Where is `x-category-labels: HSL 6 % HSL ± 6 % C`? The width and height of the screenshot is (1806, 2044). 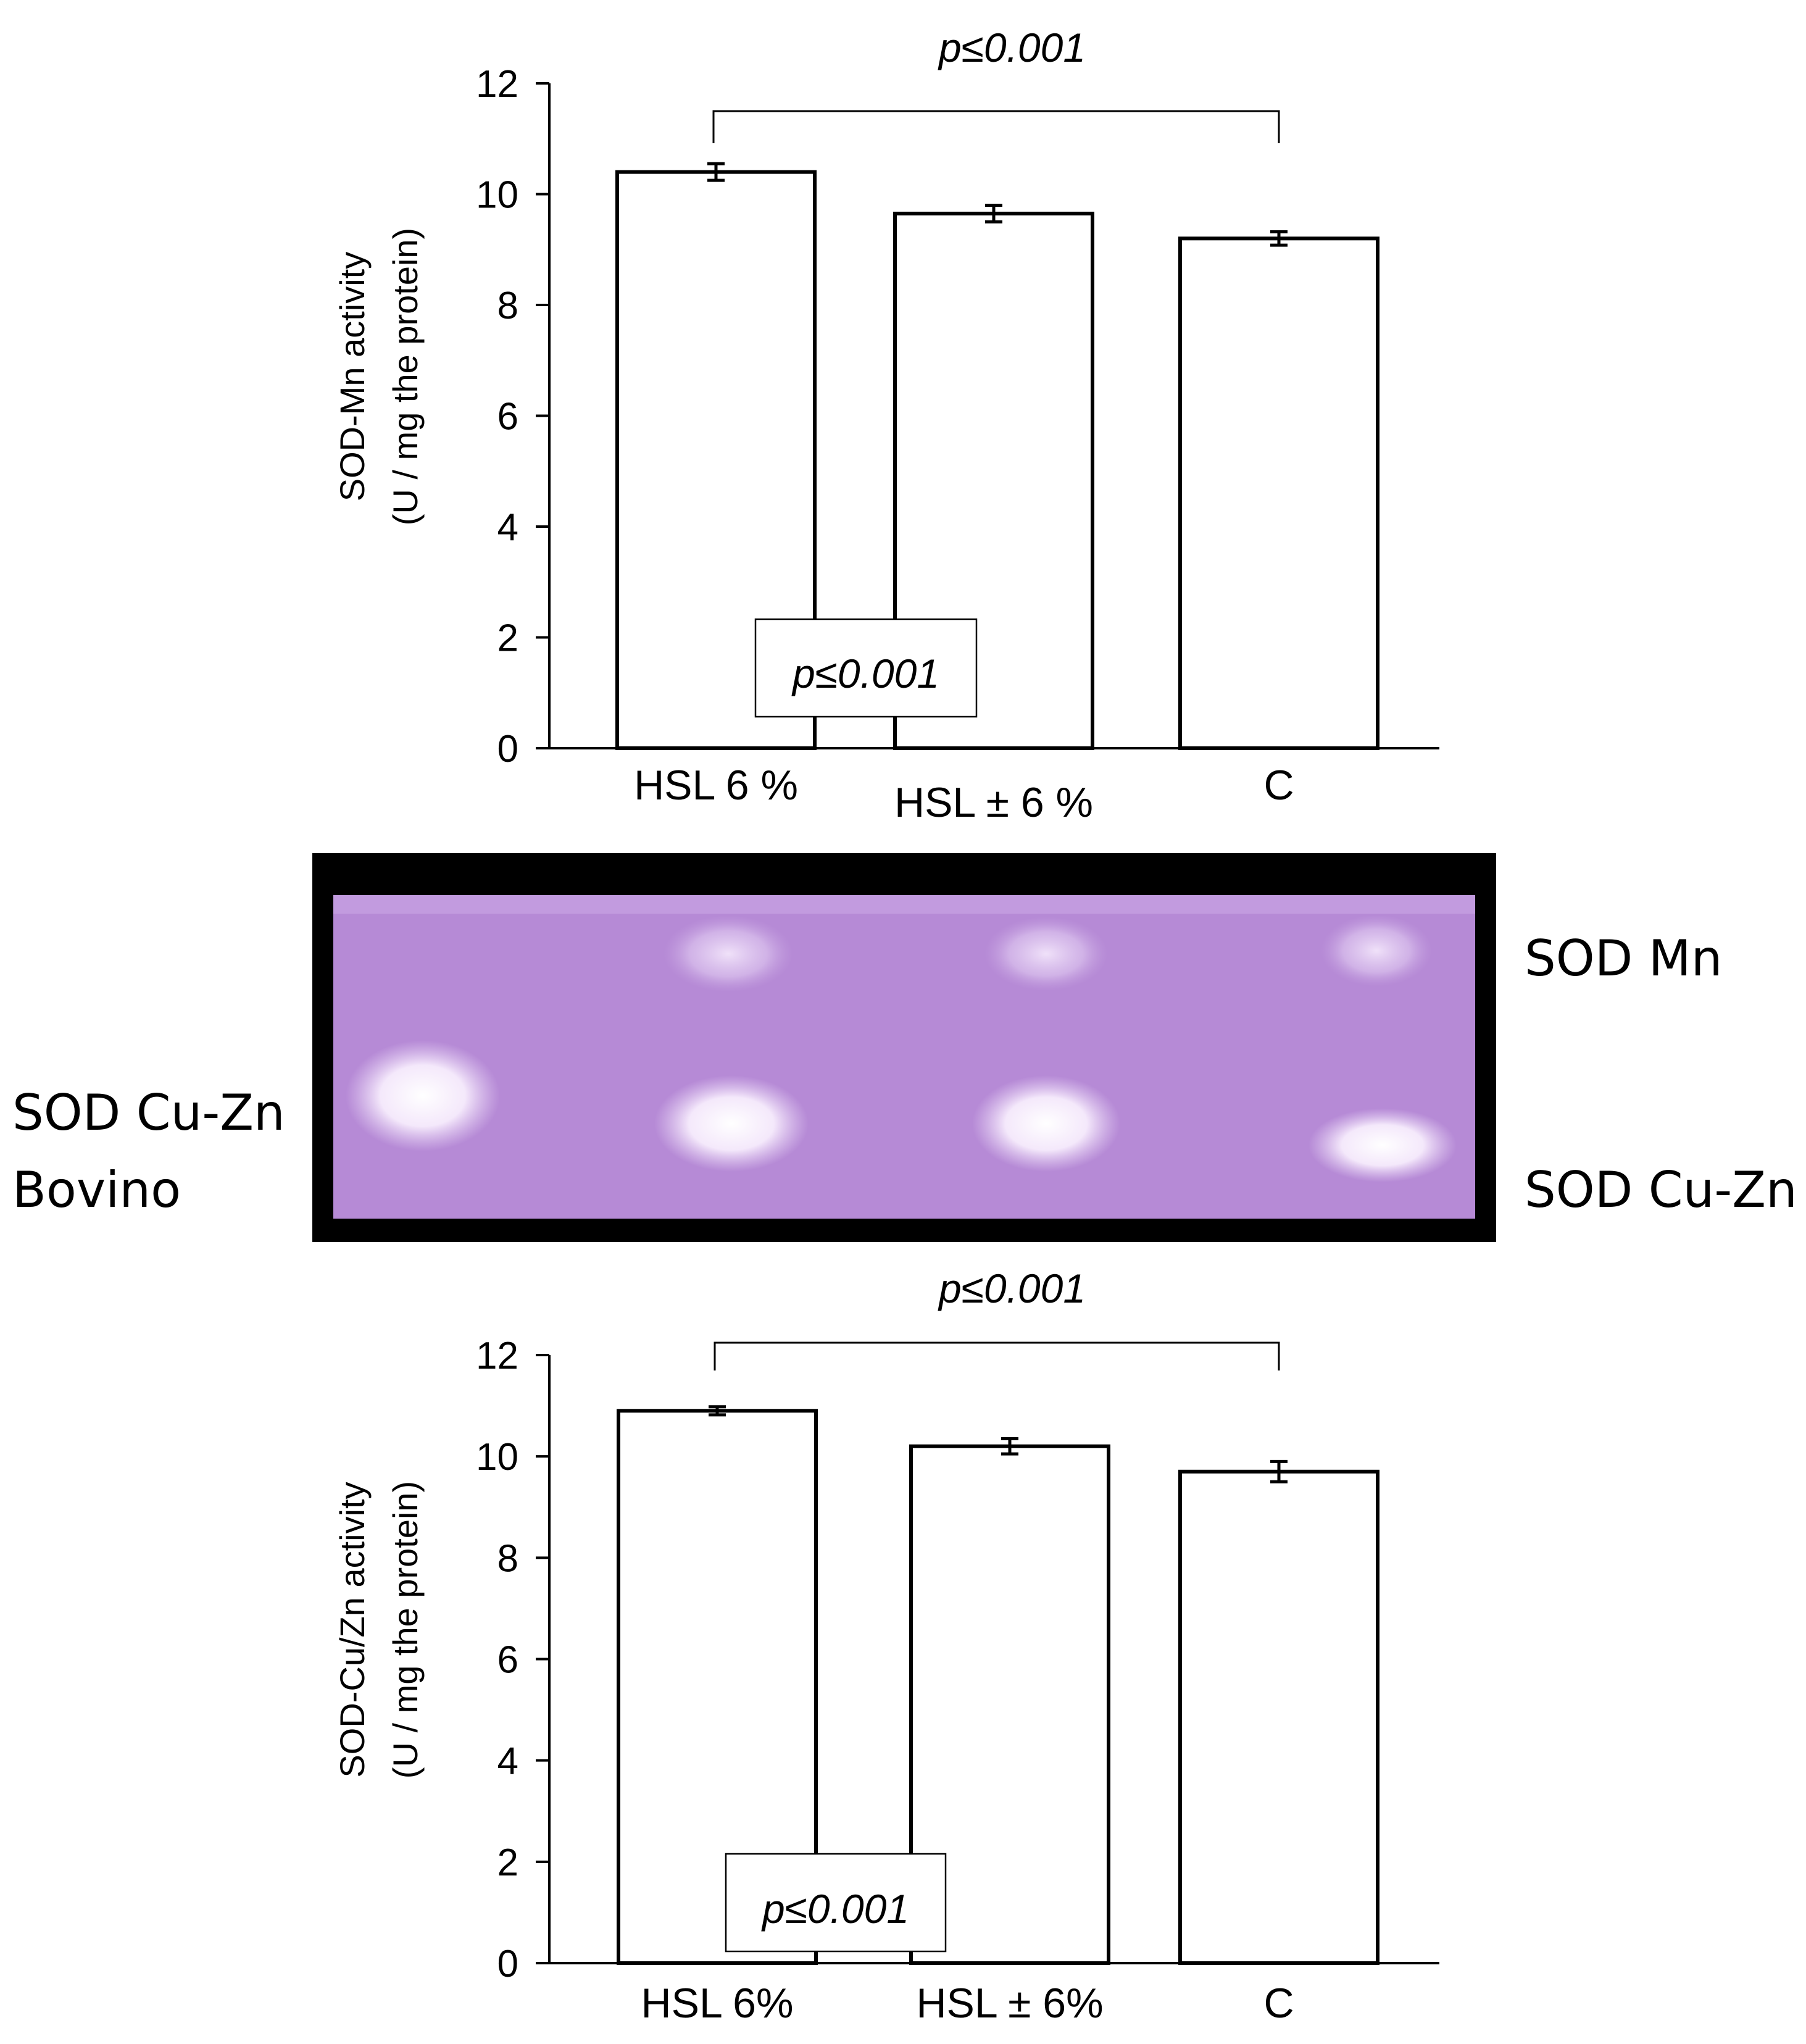
x-category-labels: HSL 6 % HSL ± 6 % C is located at coordinates (964, 794).